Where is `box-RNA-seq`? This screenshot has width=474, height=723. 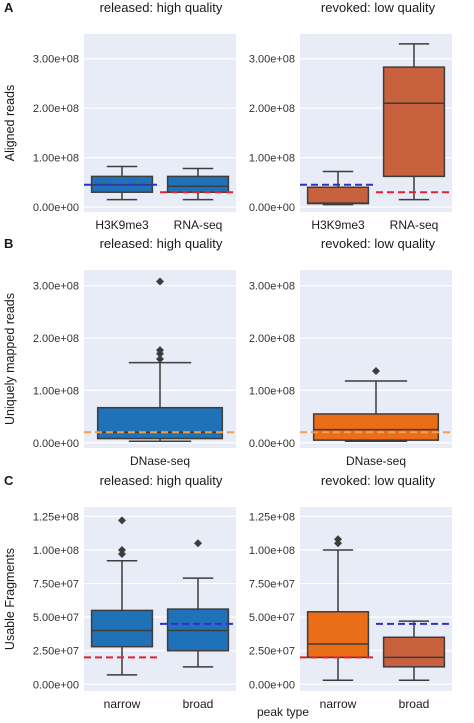
box-RNA-seq is located at coordinates (414, 122).